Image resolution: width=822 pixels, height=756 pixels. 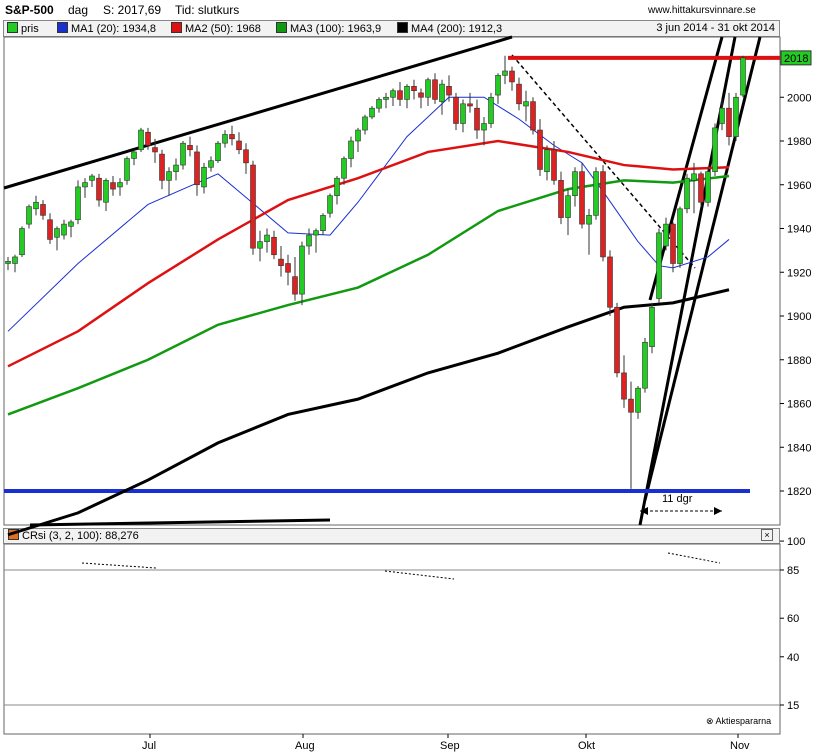 What do you see at coordinates (78, 10) in the screenshot?
I see `period-label: dag` at bounding box center [78, 10].